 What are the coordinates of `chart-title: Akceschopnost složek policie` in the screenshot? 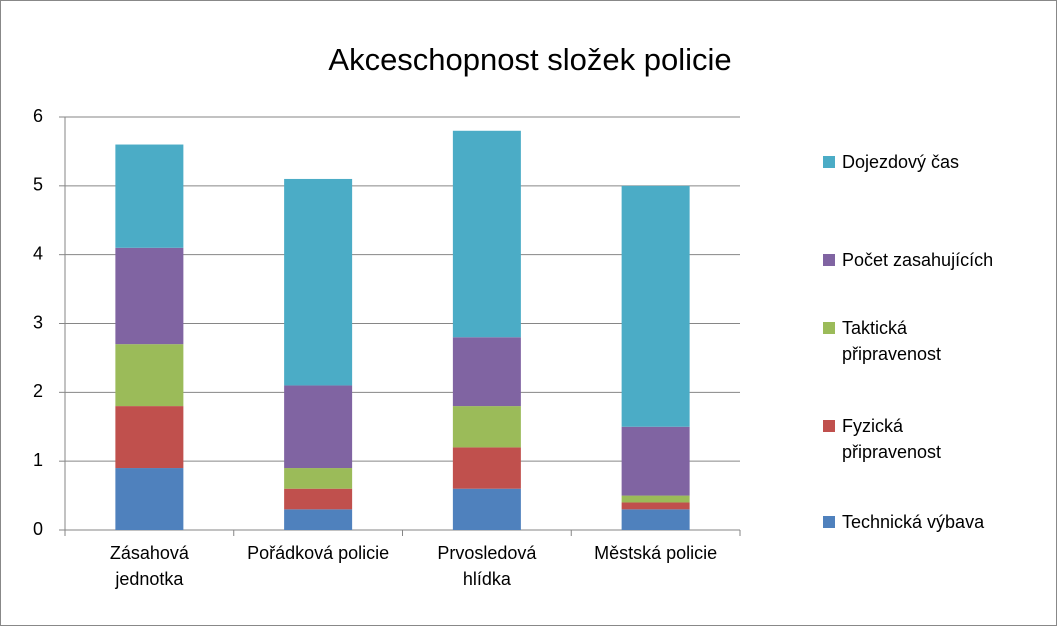 It's located at (529, 59).